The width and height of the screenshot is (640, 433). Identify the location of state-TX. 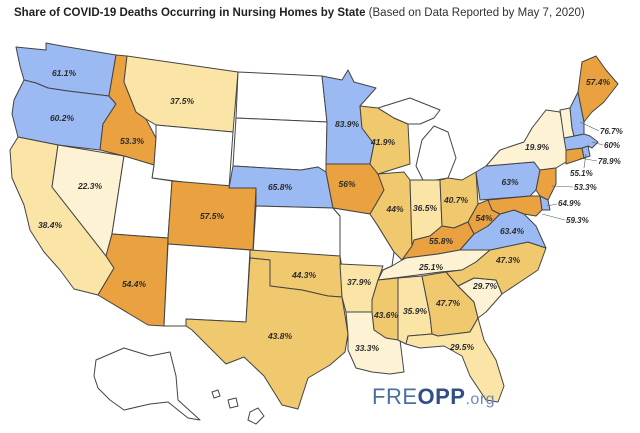
(267, 333).